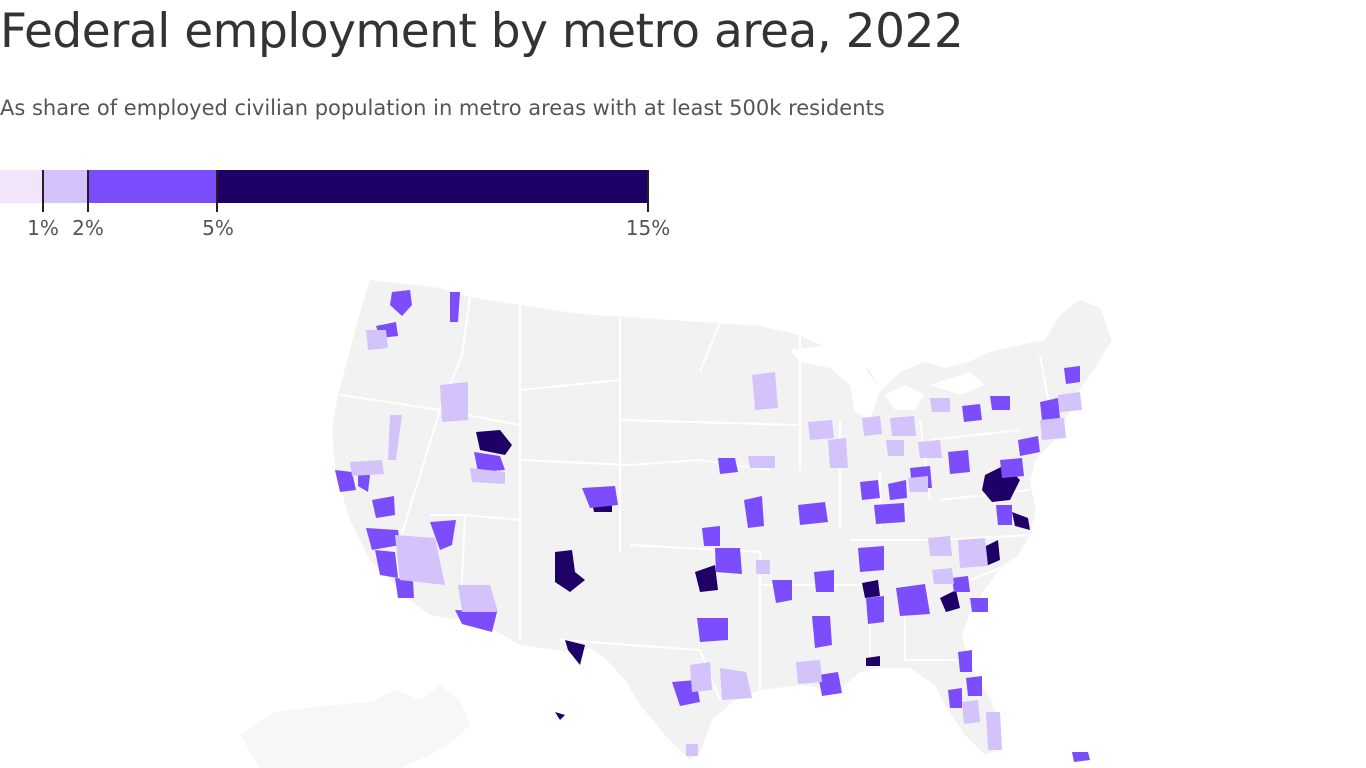 The height and width of the screenshot is (768, 1366). I want to click on metro-chicago, so click(838, 453).